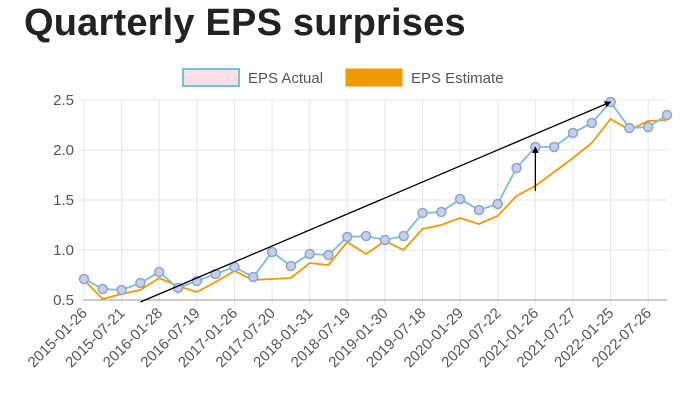 This screenshot has height=417, width=685. Describe the element at coordinates (343, 77) in the screenshot. I see `legend: EPS Actual EPS Estimate` at that location.